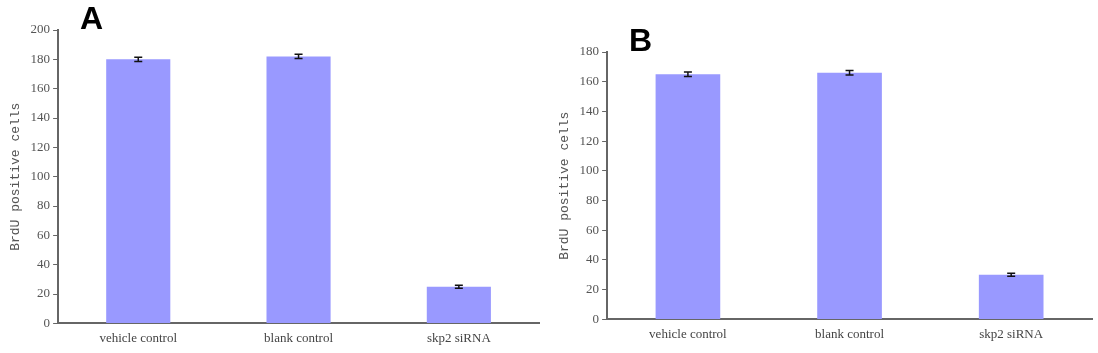 This screenshot has width=1098, height=353. I want to click on chart-title: A, so click(92, 18).